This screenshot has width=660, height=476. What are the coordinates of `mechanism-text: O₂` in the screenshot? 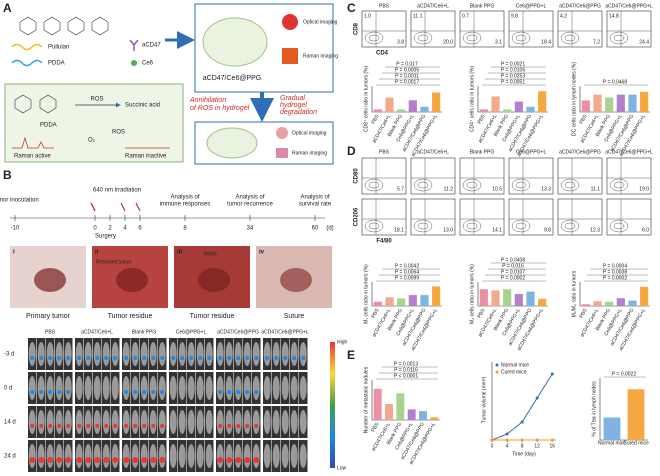 It's located at (92, 141).